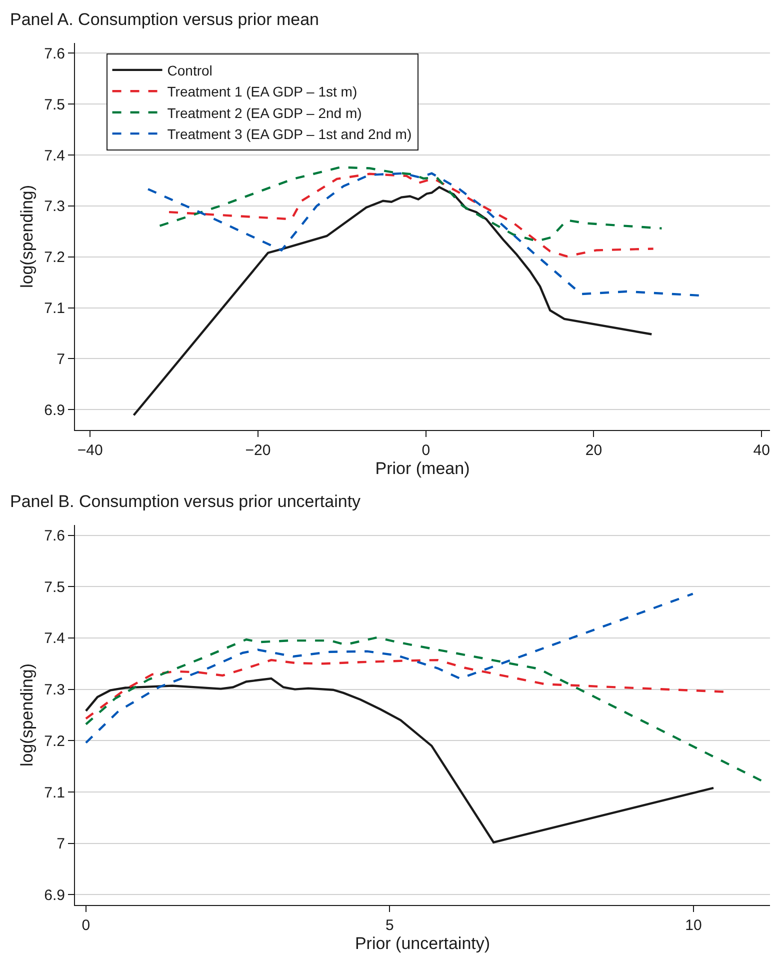 This screenshot has width=772, height=956. What do you see at coordinates (262, 92) in the screenshot?
I see `legend-label: Treatment 1 (EA GDP – 1st m)` at bounding box center [262, 92].